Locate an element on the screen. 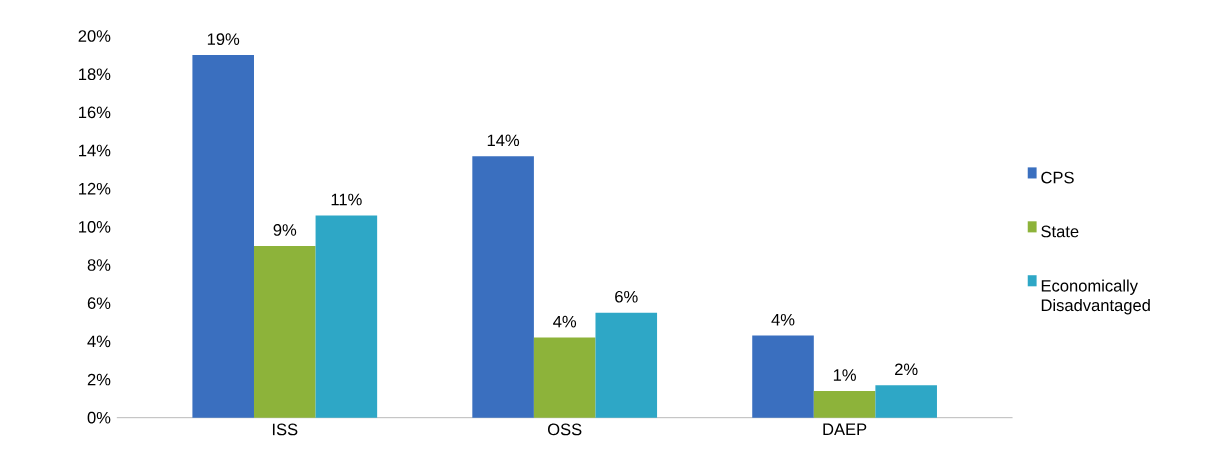 Image resolution: width=1206 pixels, height=464 pixels. data-label: 11% is located at coordinates (346, 199).